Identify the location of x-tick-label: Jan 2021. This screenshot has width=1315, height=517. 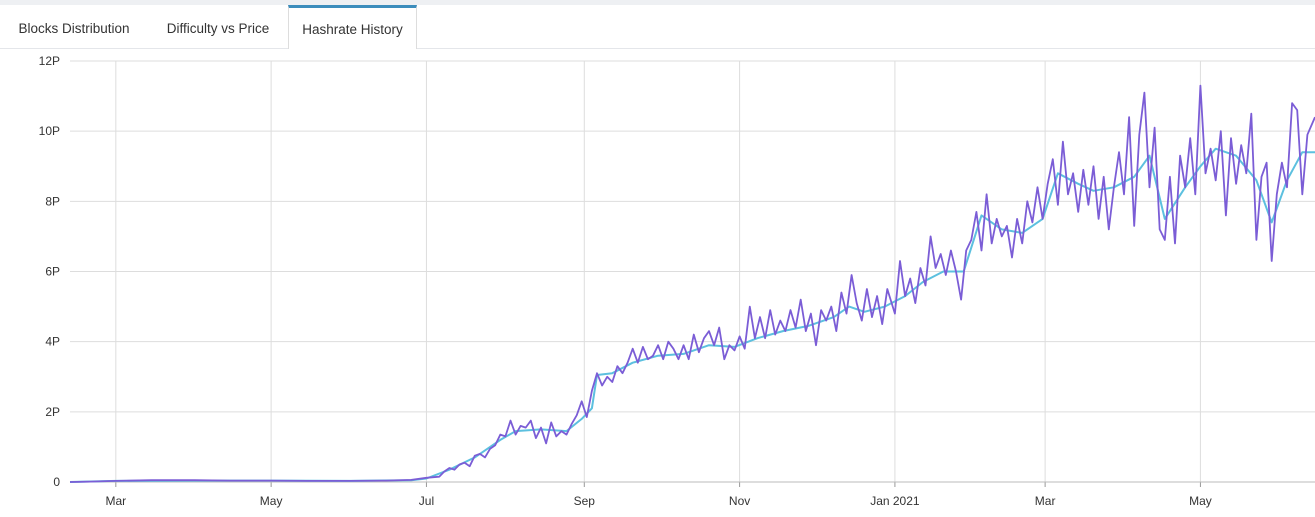
(895, 501).